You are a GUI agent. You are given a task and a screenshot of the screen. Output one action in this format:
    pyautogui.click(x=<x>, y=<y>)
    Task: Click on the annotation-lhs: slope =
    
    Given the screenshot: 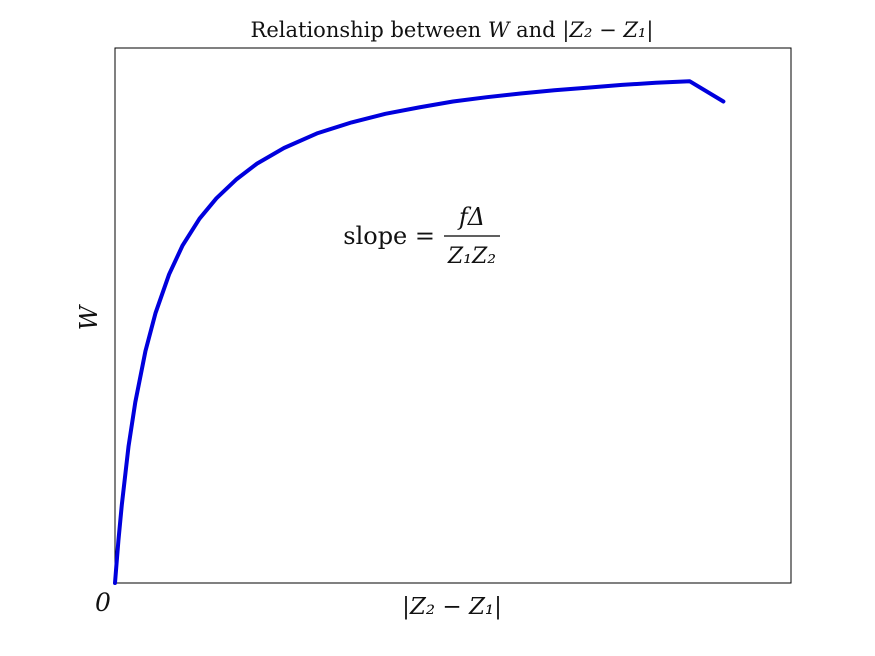 What is the action you would take?
    pyautogui.click(x=389, y=236)
    